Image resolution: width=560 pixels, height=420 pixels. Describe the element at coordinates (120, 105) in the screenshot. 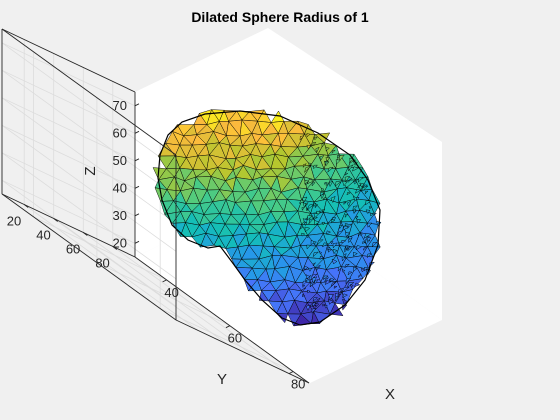

I see `z-tick-label: 70` at that location.